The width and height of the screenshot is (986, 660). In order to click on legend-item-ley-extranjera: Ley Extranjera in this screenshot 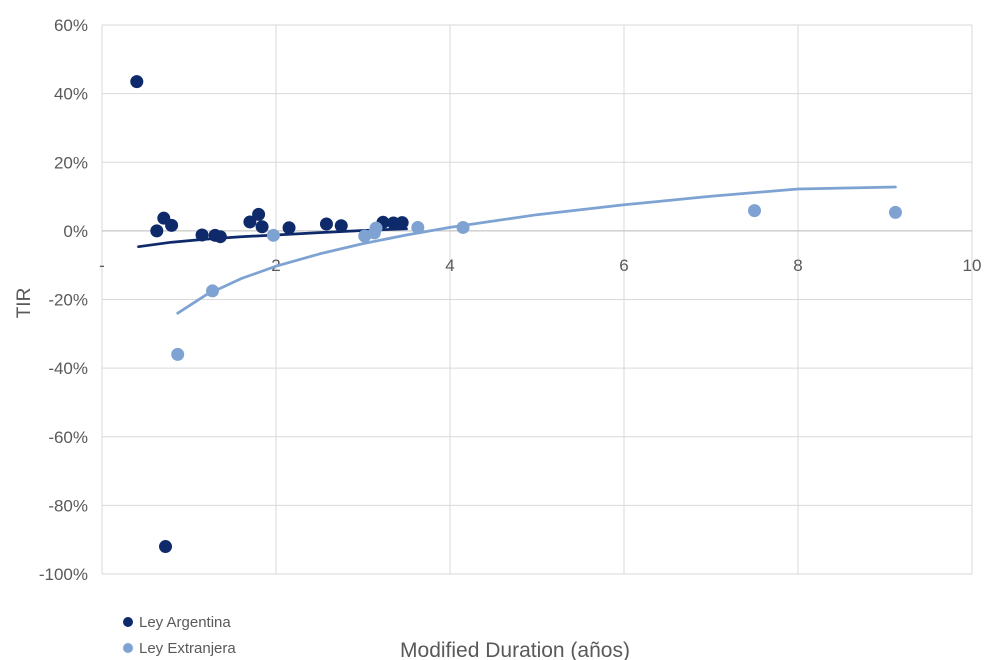, I will do `click(179, 648)`.